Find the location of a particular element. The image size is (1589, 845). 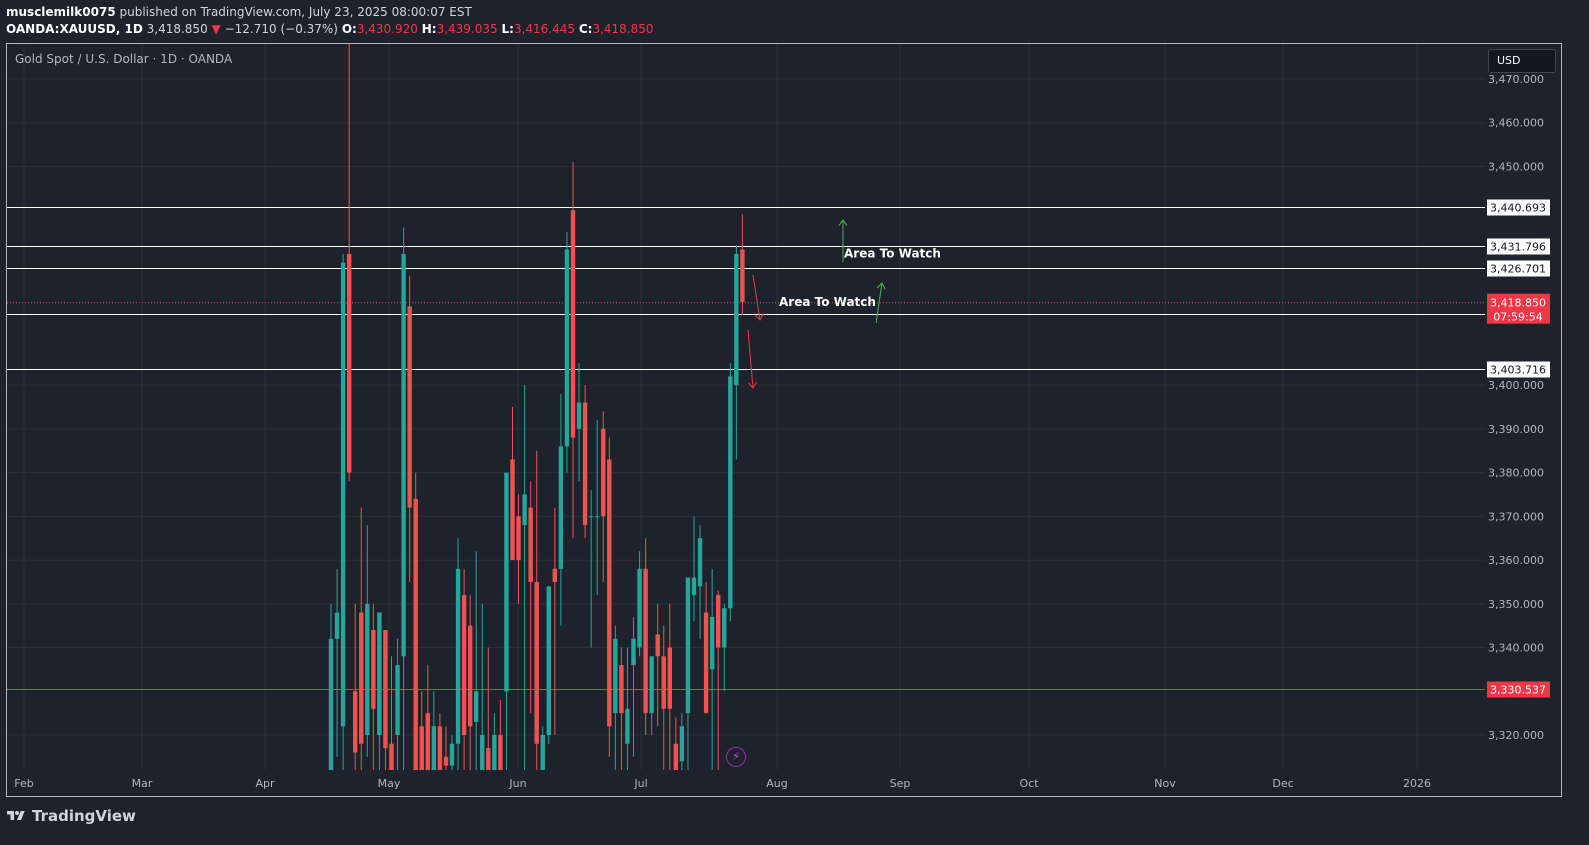

y-tick-label: 3,370.000 is located at coordinates (1516, 516).